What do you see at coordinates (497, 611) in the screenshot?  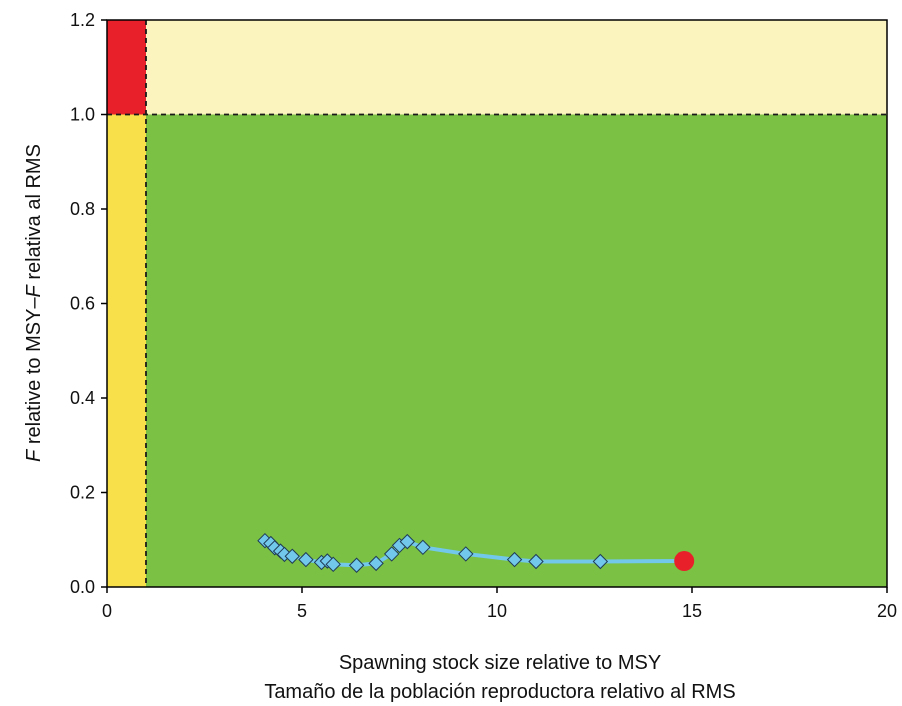 I see `x-tick-label: 10` at bounding box center [497, 611].